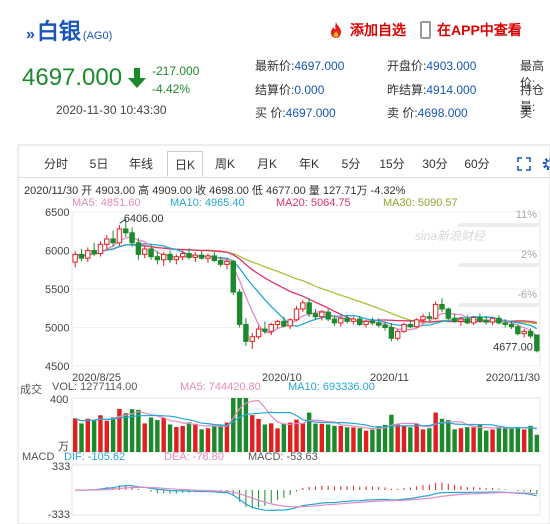 This screenshot has height=524, width=550. What do you see at coordinates (407, 90) in the screenshot?
I see `quote-label: 昨结算:` at bounding box center [407, 90].